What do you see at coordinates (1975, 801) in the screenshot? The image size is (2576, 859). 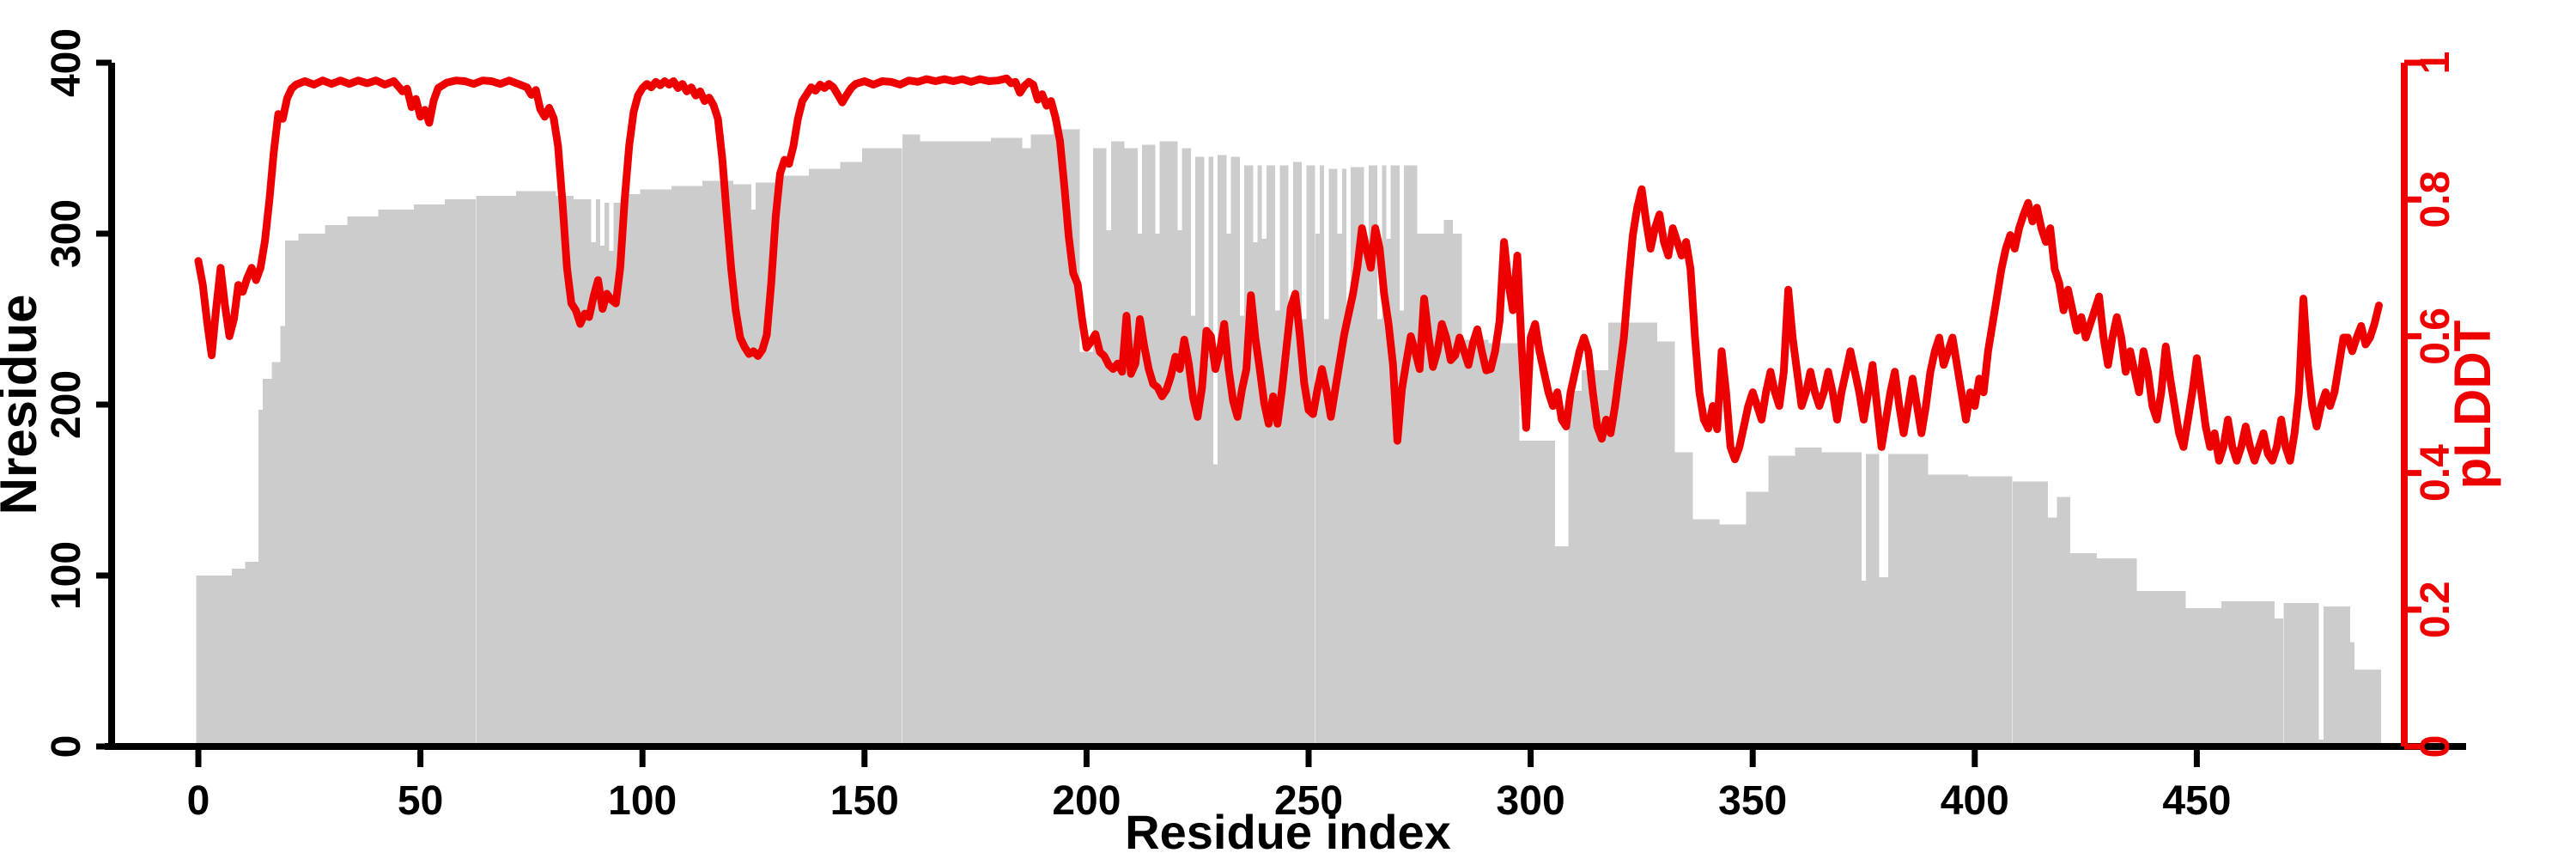 I see `x-tick-label: 400` at bounding box center [1975, 801].